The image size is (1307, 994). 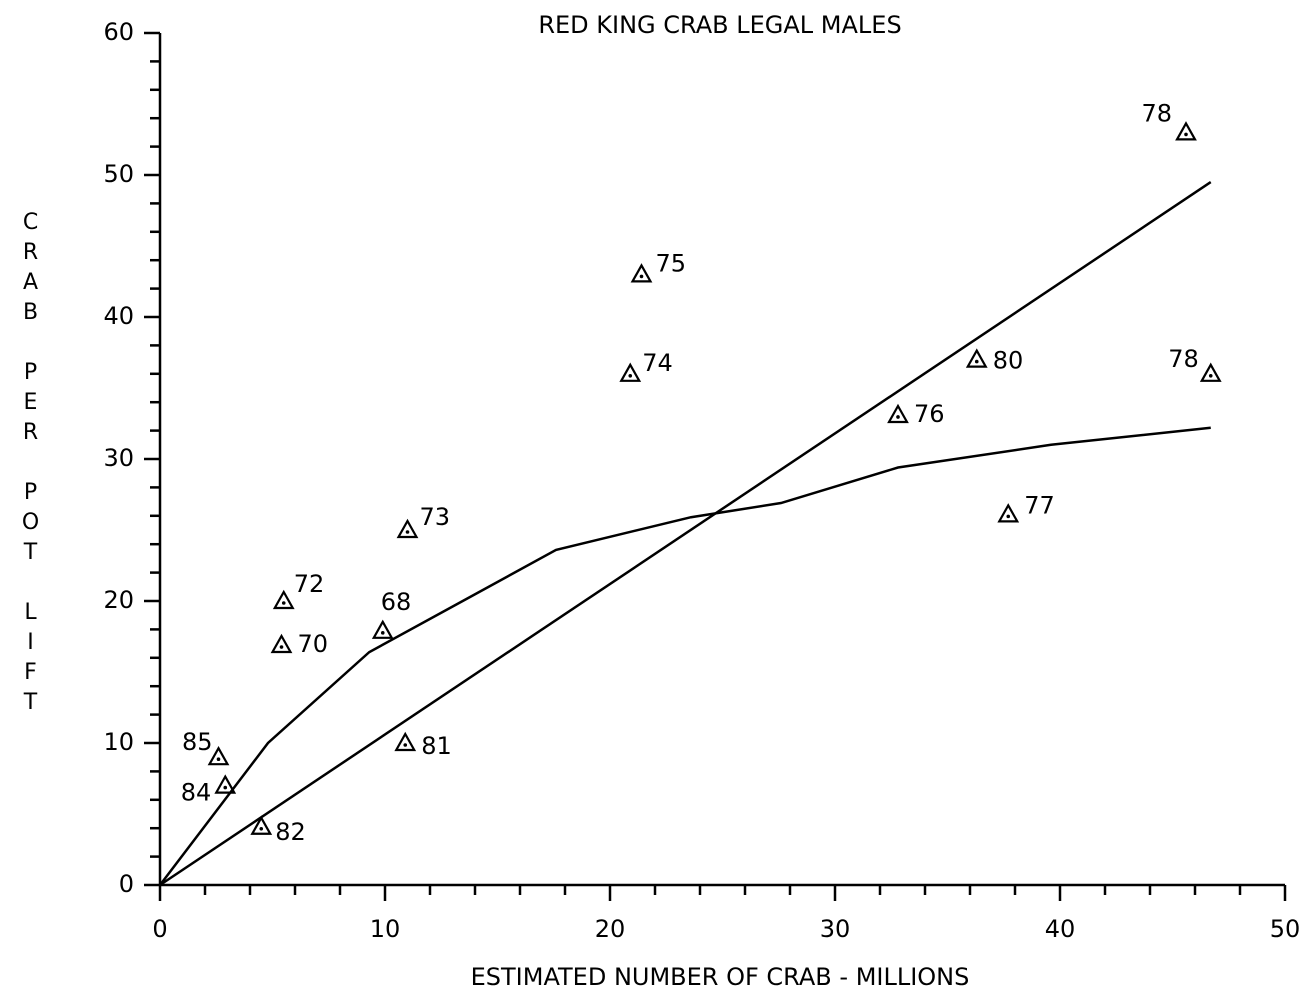 I want to click on point-label: 82, so click(x=290, y=832).